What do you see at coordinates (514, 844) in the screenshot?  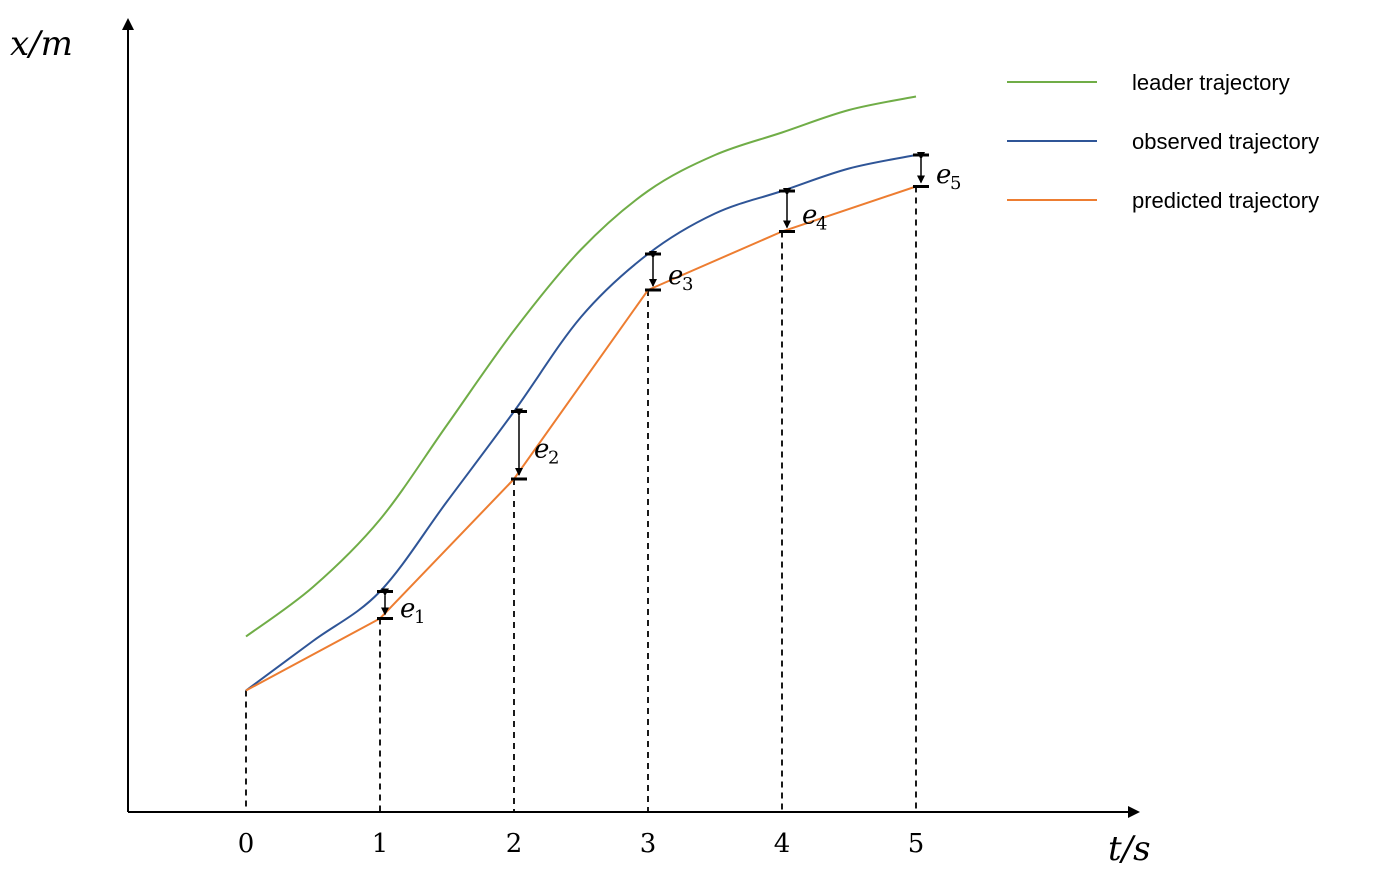 I see `x-tick-label-2: 2` at bounding box center [514, 844].